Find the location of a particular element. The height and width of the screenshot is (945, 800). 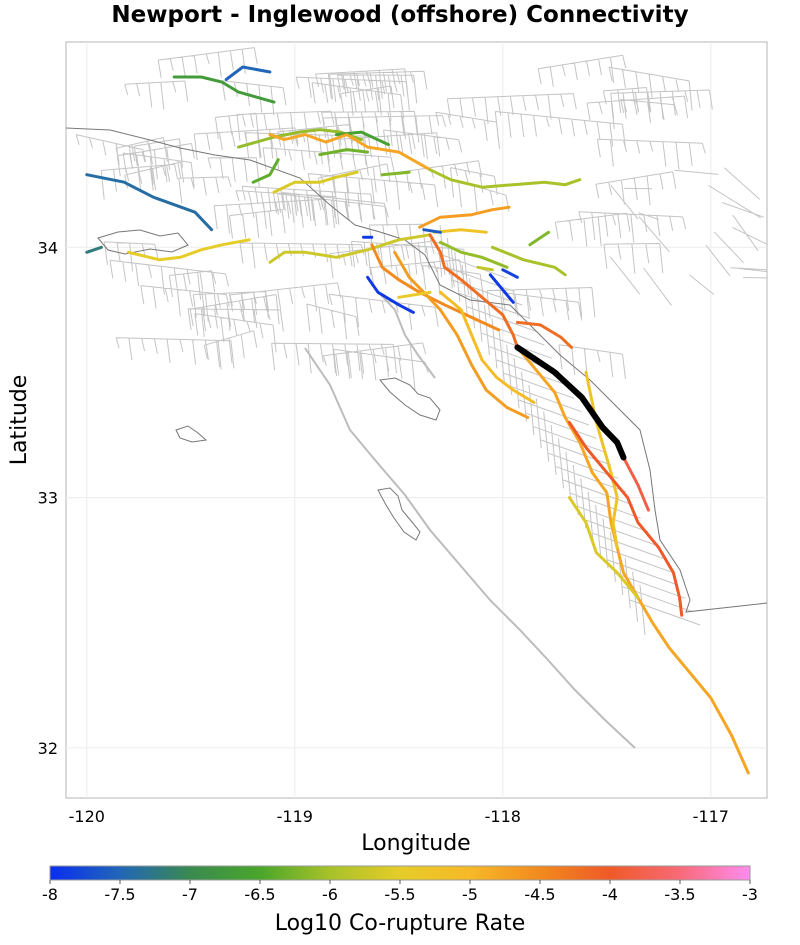

colorbar-tick-label: -3 is located at coordinates (750, 894).